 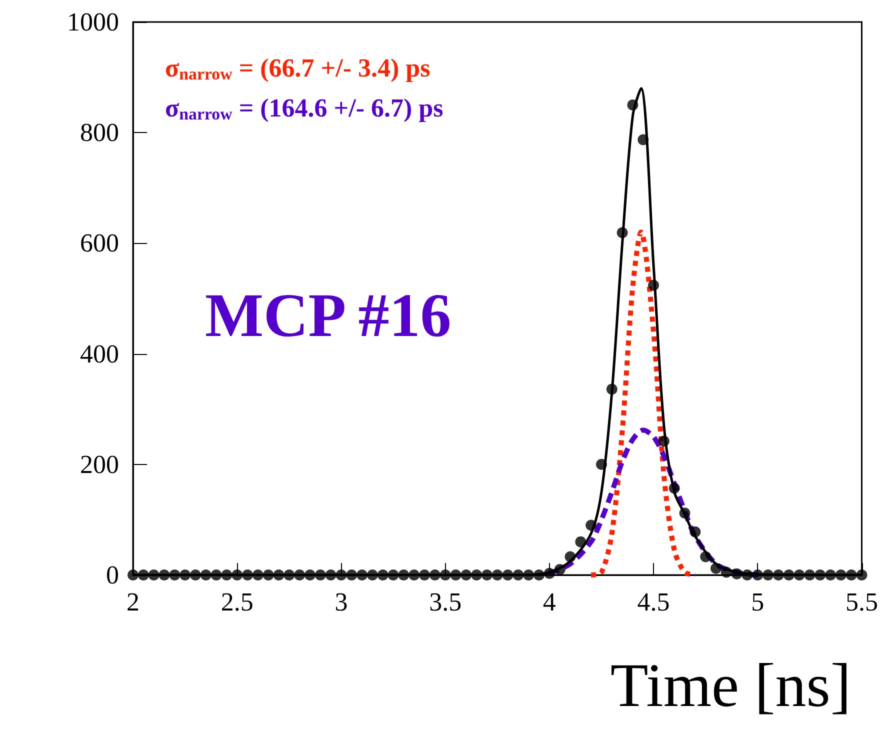 I want to click on y-tick-label: 1000, so click(x=93, y=22).